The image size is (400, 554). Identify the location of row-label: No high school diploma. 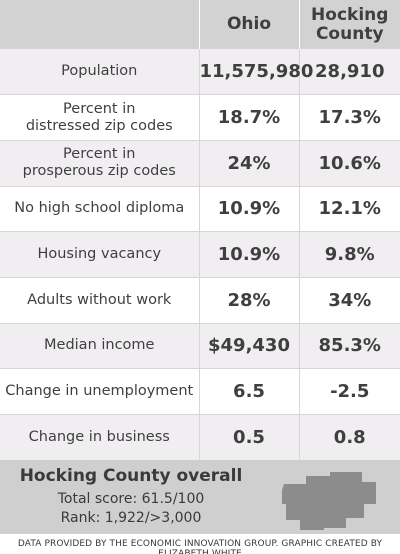
(99, 208).